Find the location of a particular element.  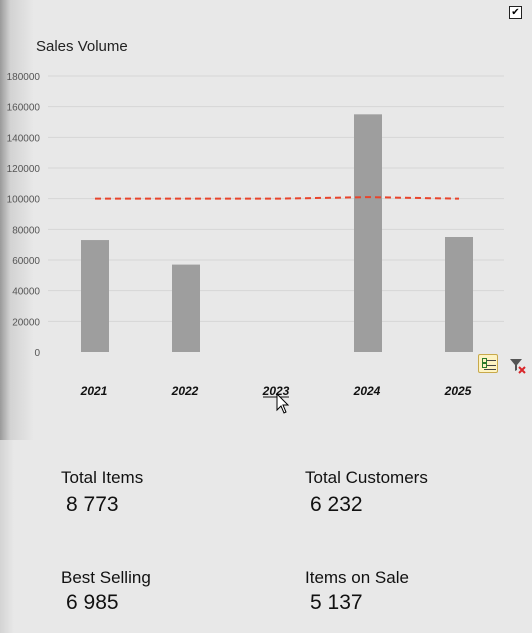

x-axis-categories: 2021 2022 2023 2024 2025 is located at coordinates (276, 391).